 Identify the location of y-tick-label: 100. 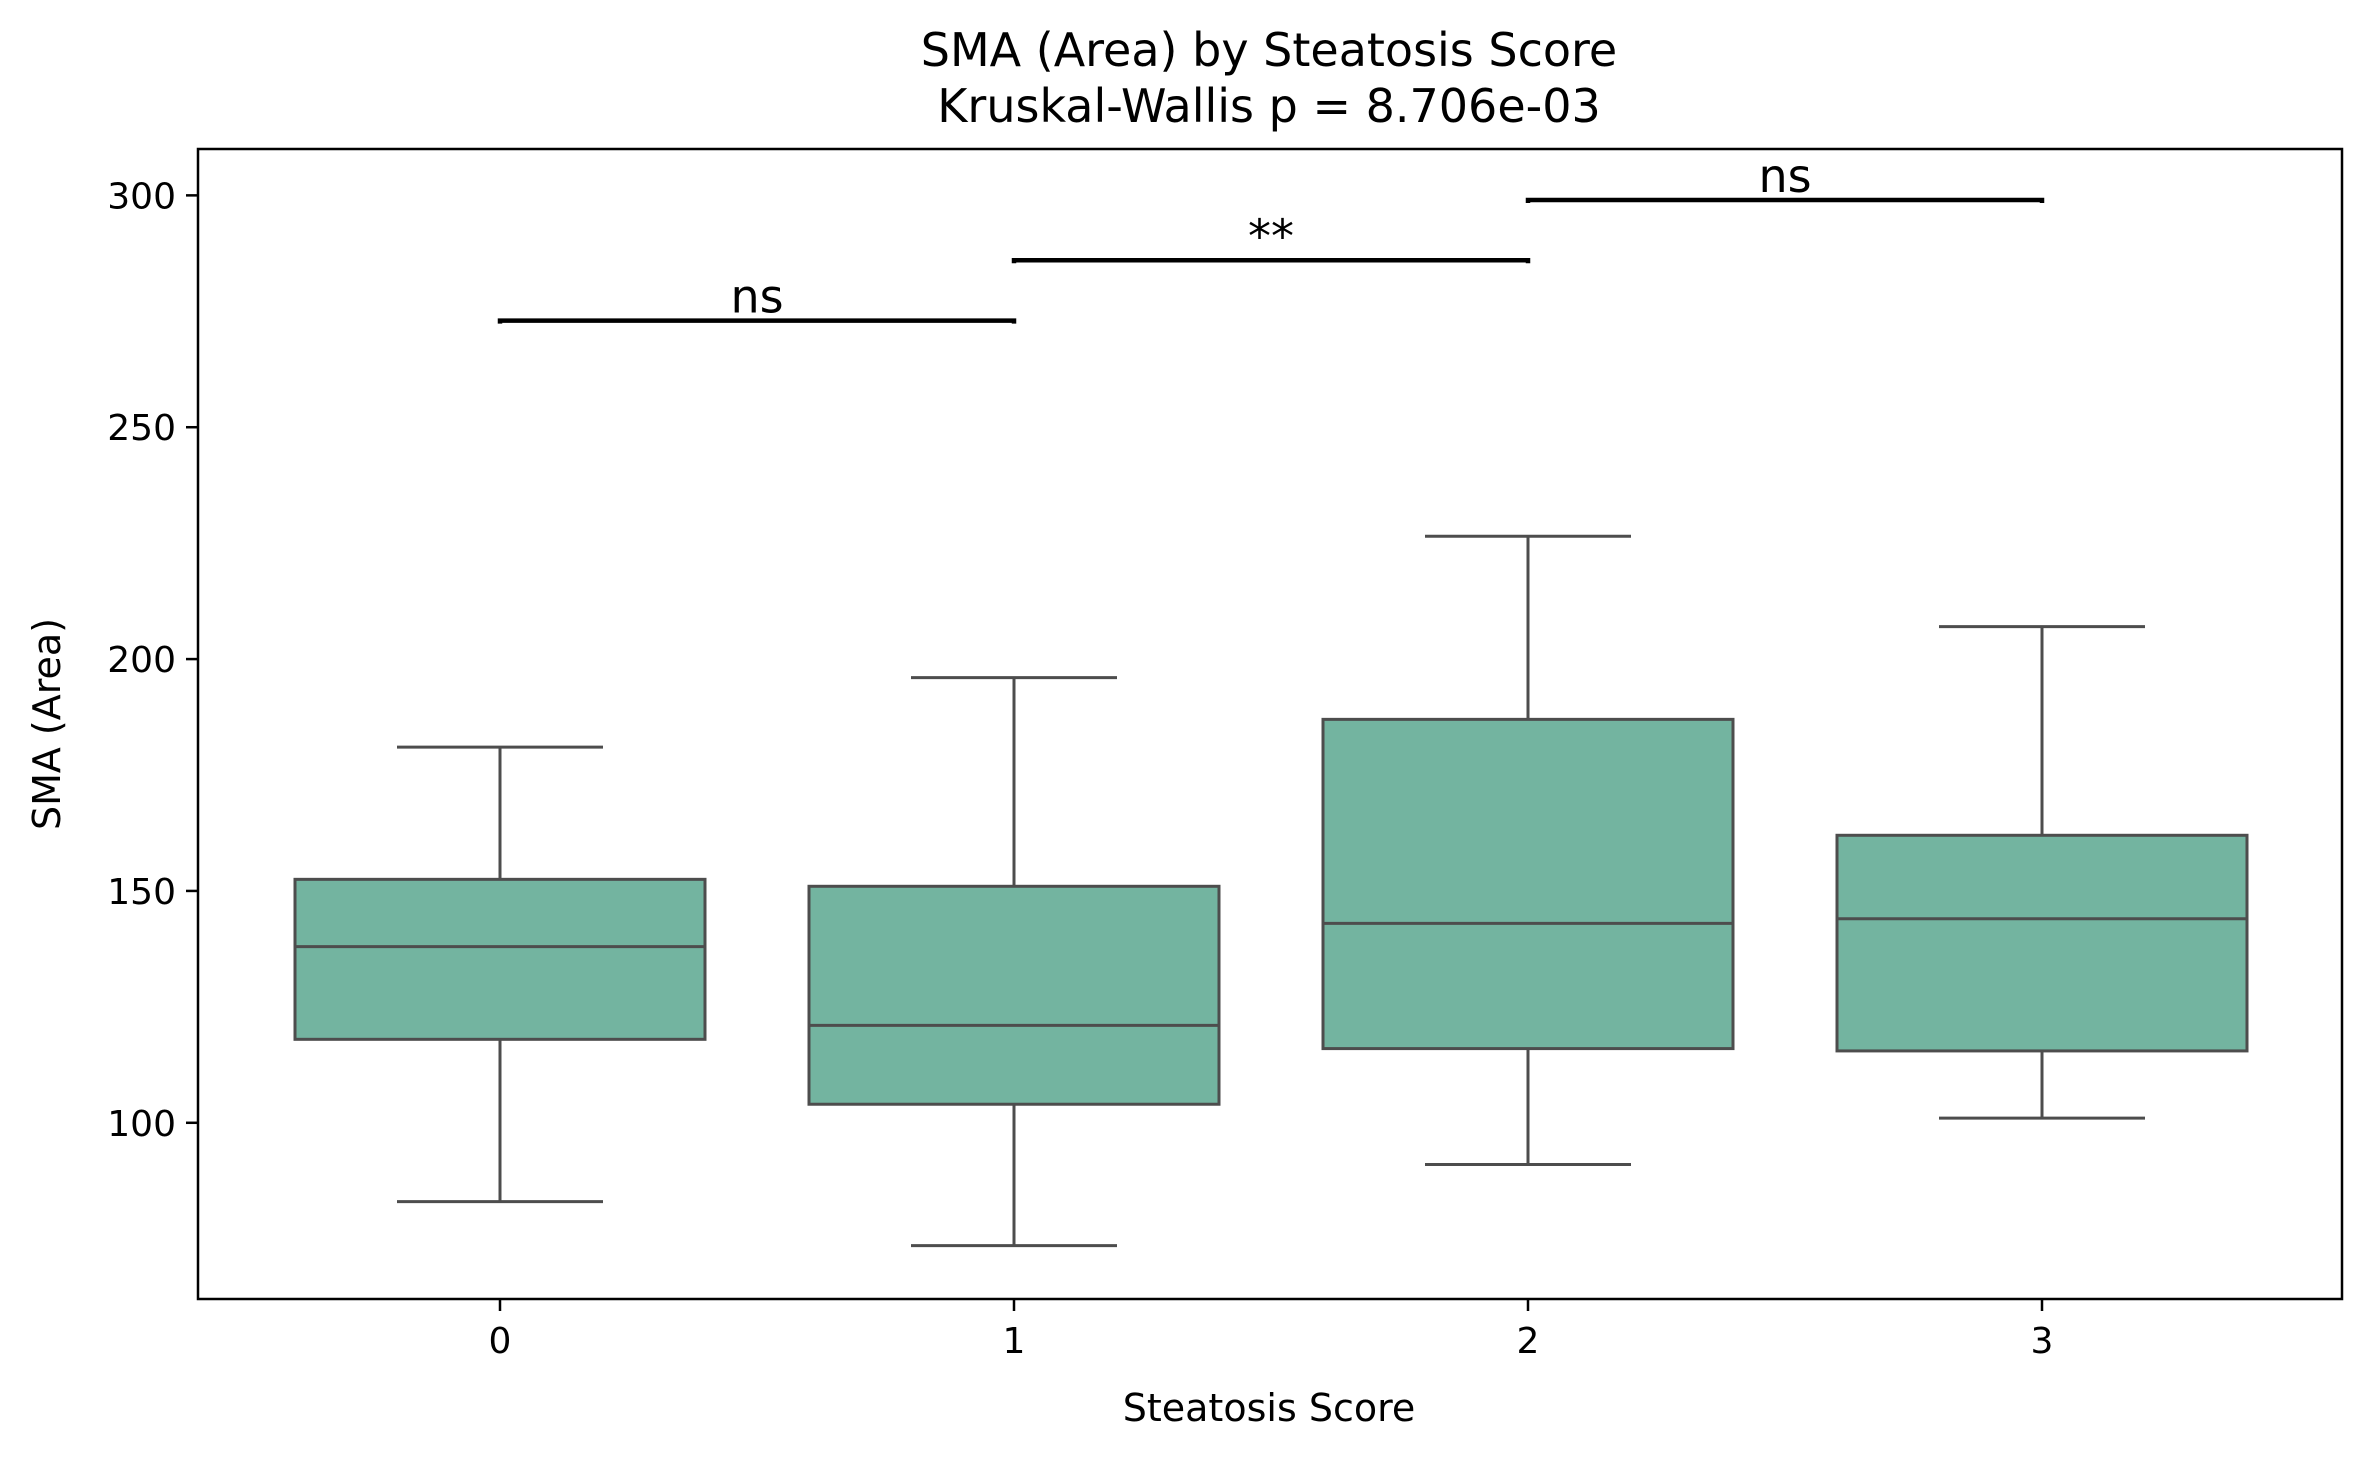
(141, 1124).